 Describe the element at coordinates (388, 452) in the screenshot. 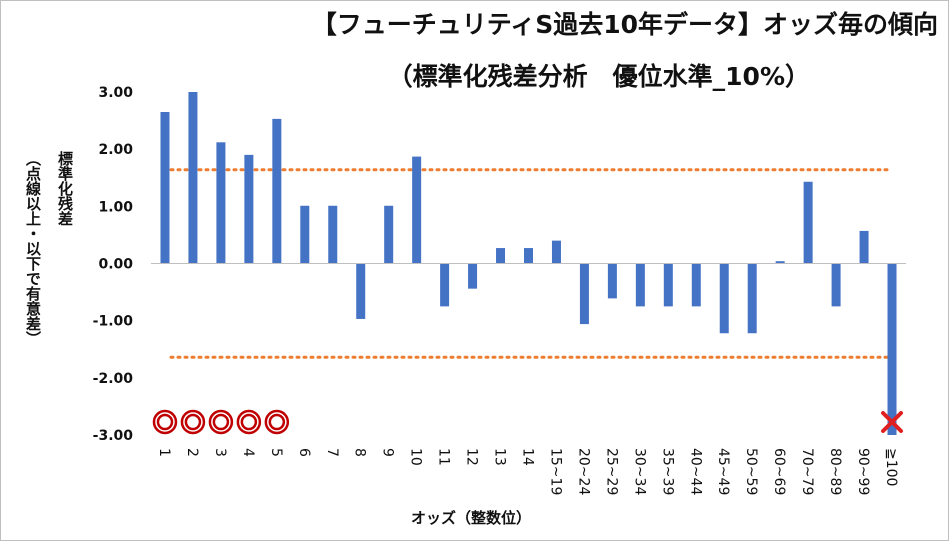

I see `x-tick-label: 9` at that location.